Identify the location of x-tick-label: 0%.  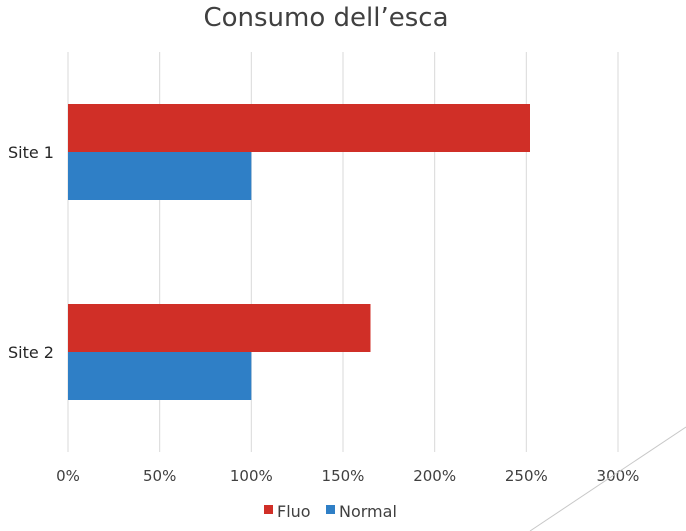
(68, 476).